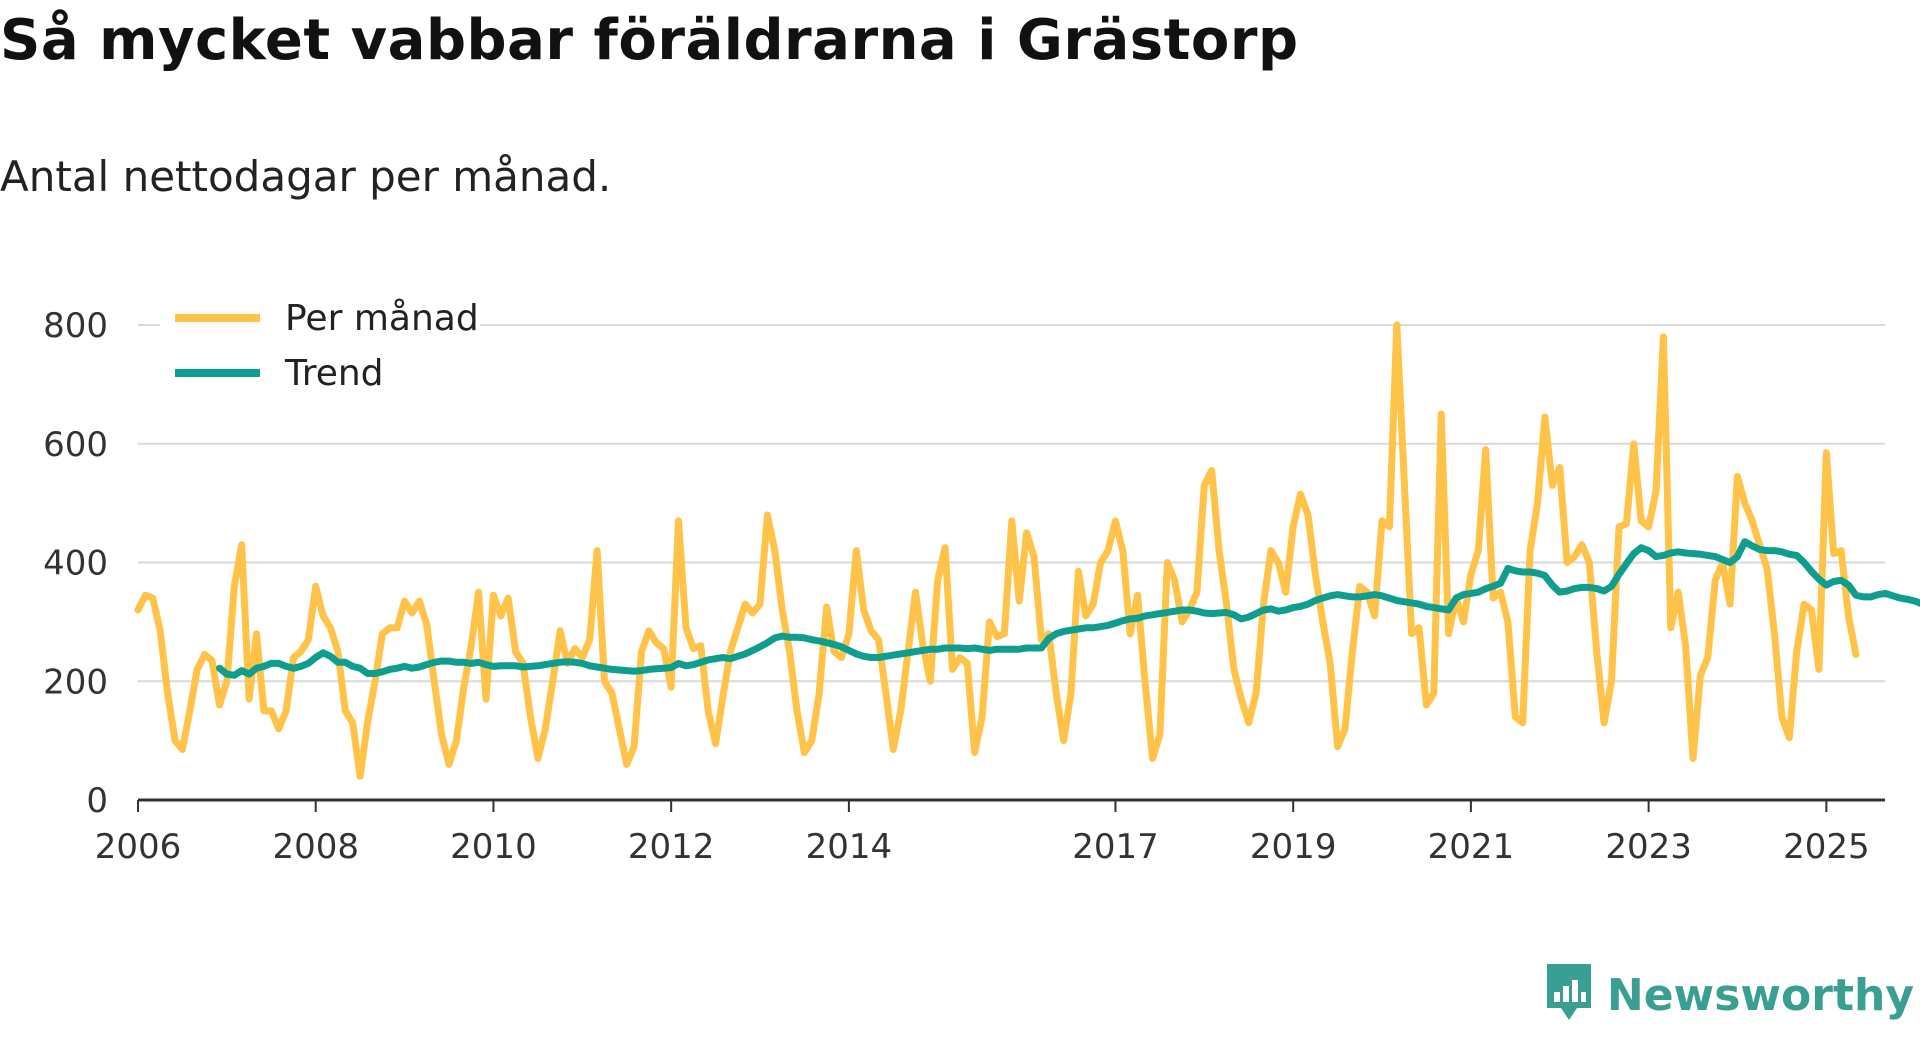 The image size is (1920, 1040). Describe the element at coordinates (97, 801) in the screenshot. I see `y-tick-label-0: 0` at that location.